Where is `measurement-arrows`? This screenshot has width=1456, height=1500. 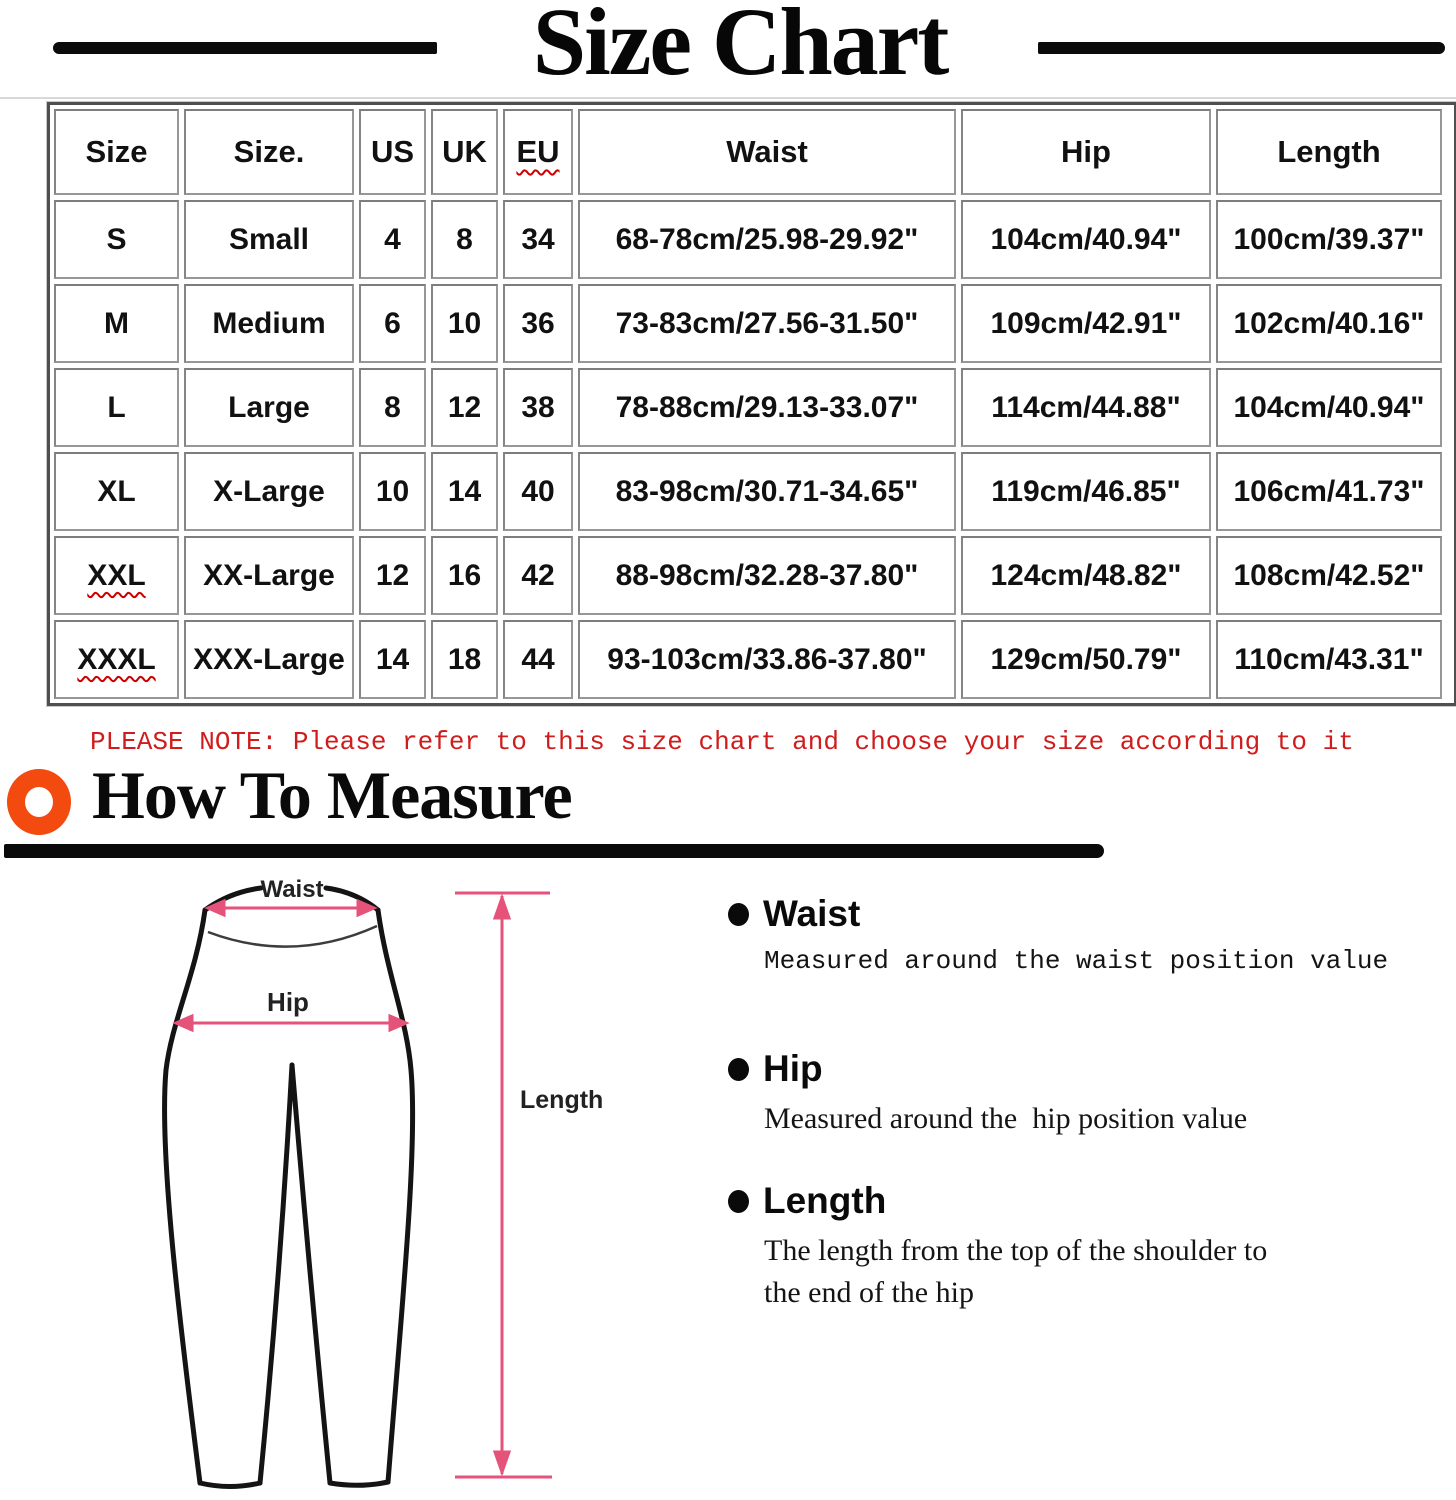
measurement-arrows is located at coordinates (362, 1185).